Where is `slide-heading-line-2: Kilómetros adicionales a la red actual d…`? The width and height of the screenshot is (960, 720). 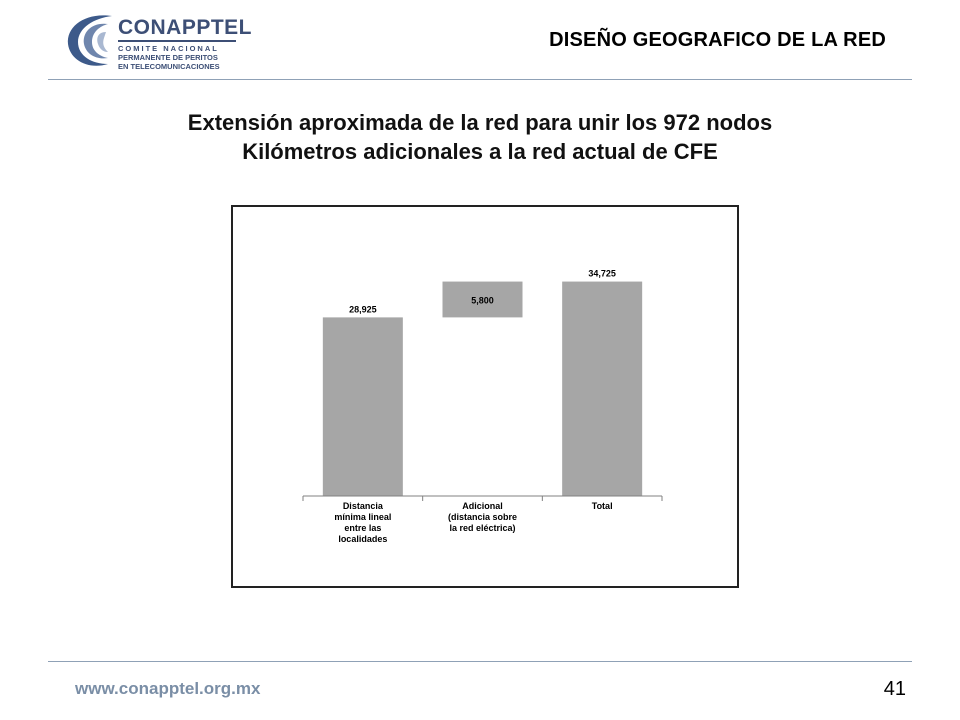 slide-heading-line-2: Kilómetros adicionales a la red actual d… is located at coordinates (480, 151).